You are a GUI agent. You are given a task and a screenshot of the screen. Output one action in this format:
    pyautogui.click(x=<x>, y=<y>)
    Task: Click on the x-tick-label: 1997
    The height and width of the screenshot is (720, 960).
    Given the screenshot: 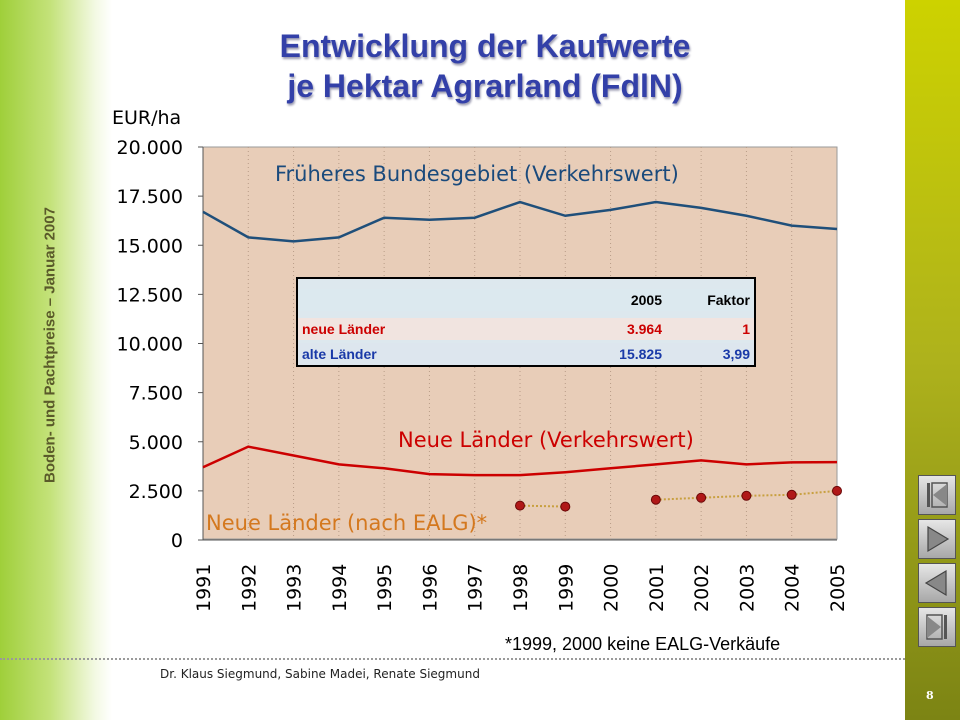 What is the action you would take?
    pyautogui.click(x=476, y=588)
    